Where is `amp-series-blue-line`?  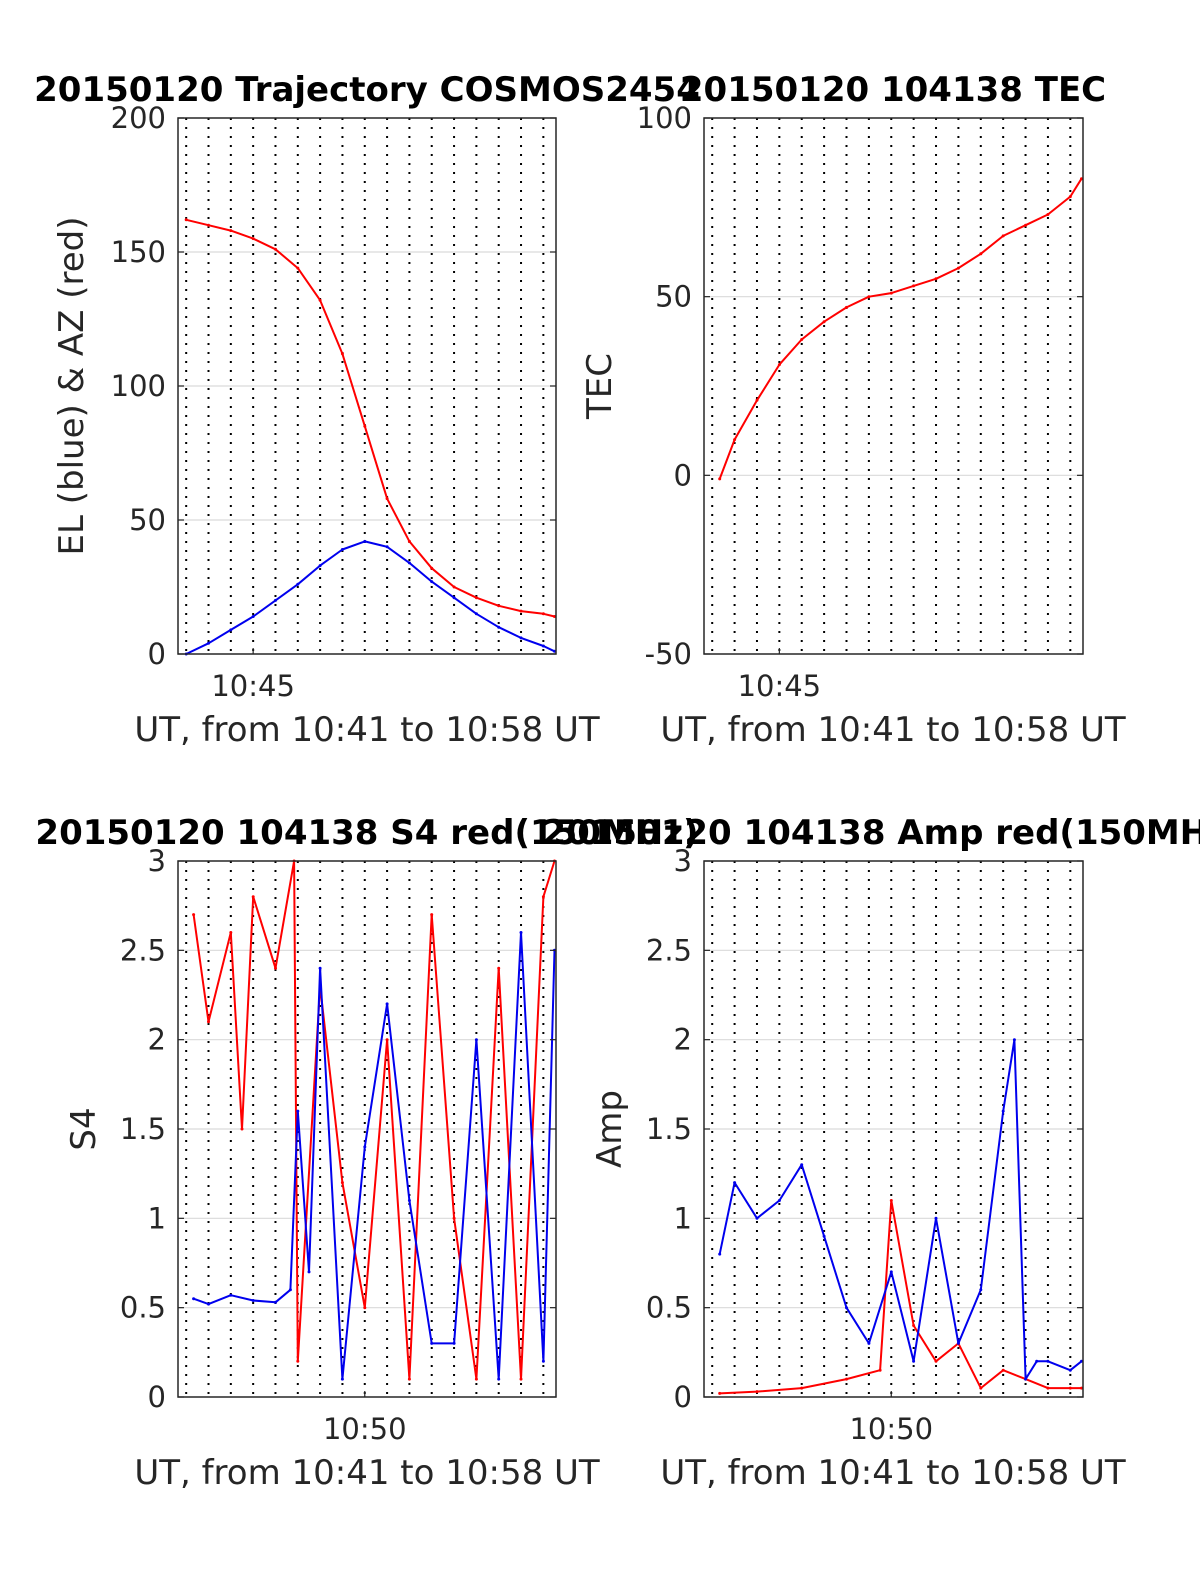
amp-series-blue-line is located at coordinates (900, 1209).